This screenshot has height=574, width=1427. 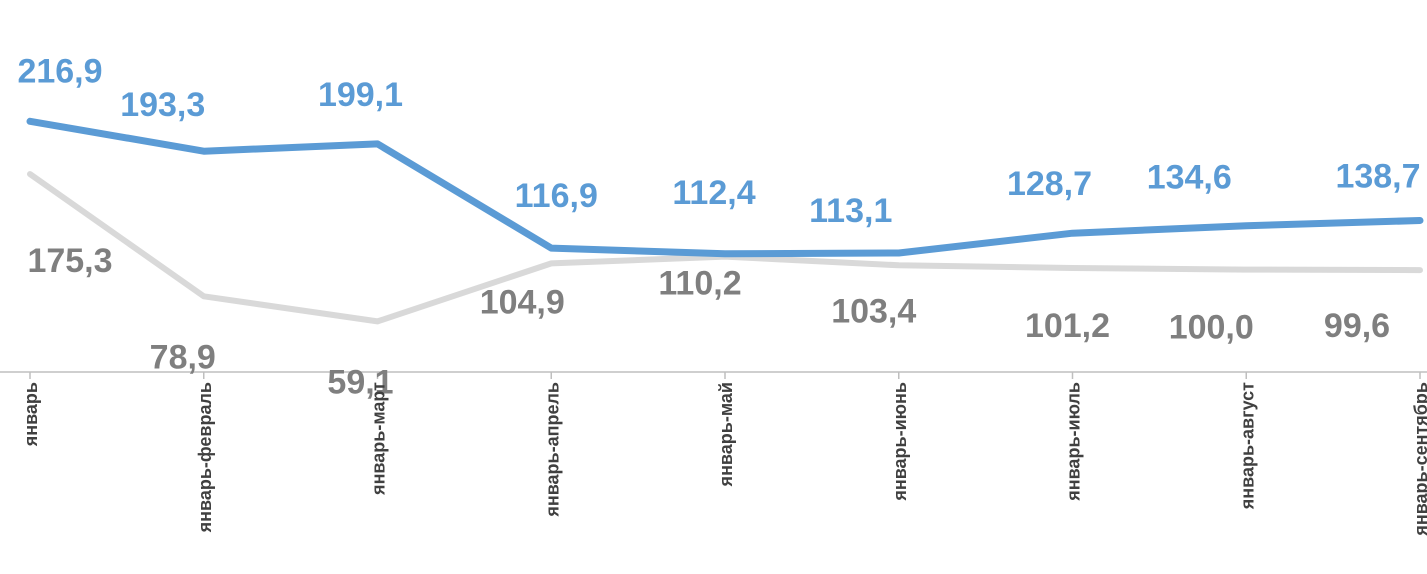 I want to click on series-1-data-label: 134,6, so click(x=1189, y=178).